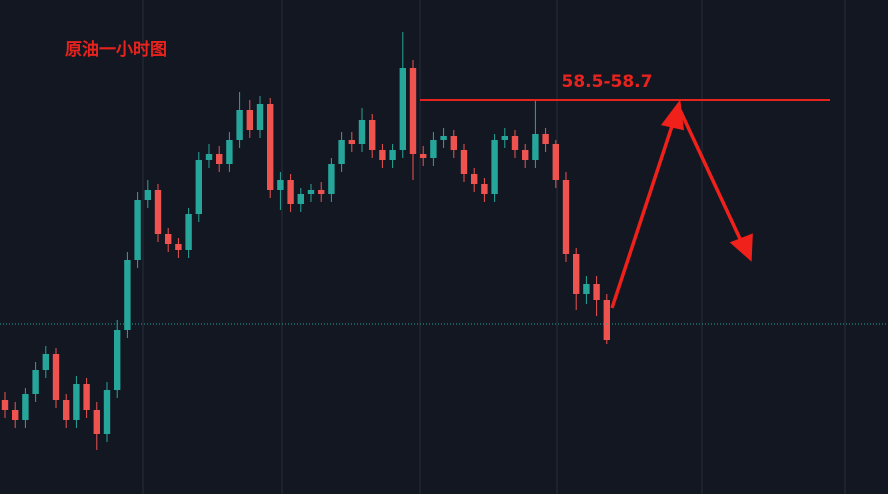 This screenshot has width=888, height=494. What do you see at coordinates (711, 176) in the screenshot?
I see `arrow-down` at bounding box center [711, 176].